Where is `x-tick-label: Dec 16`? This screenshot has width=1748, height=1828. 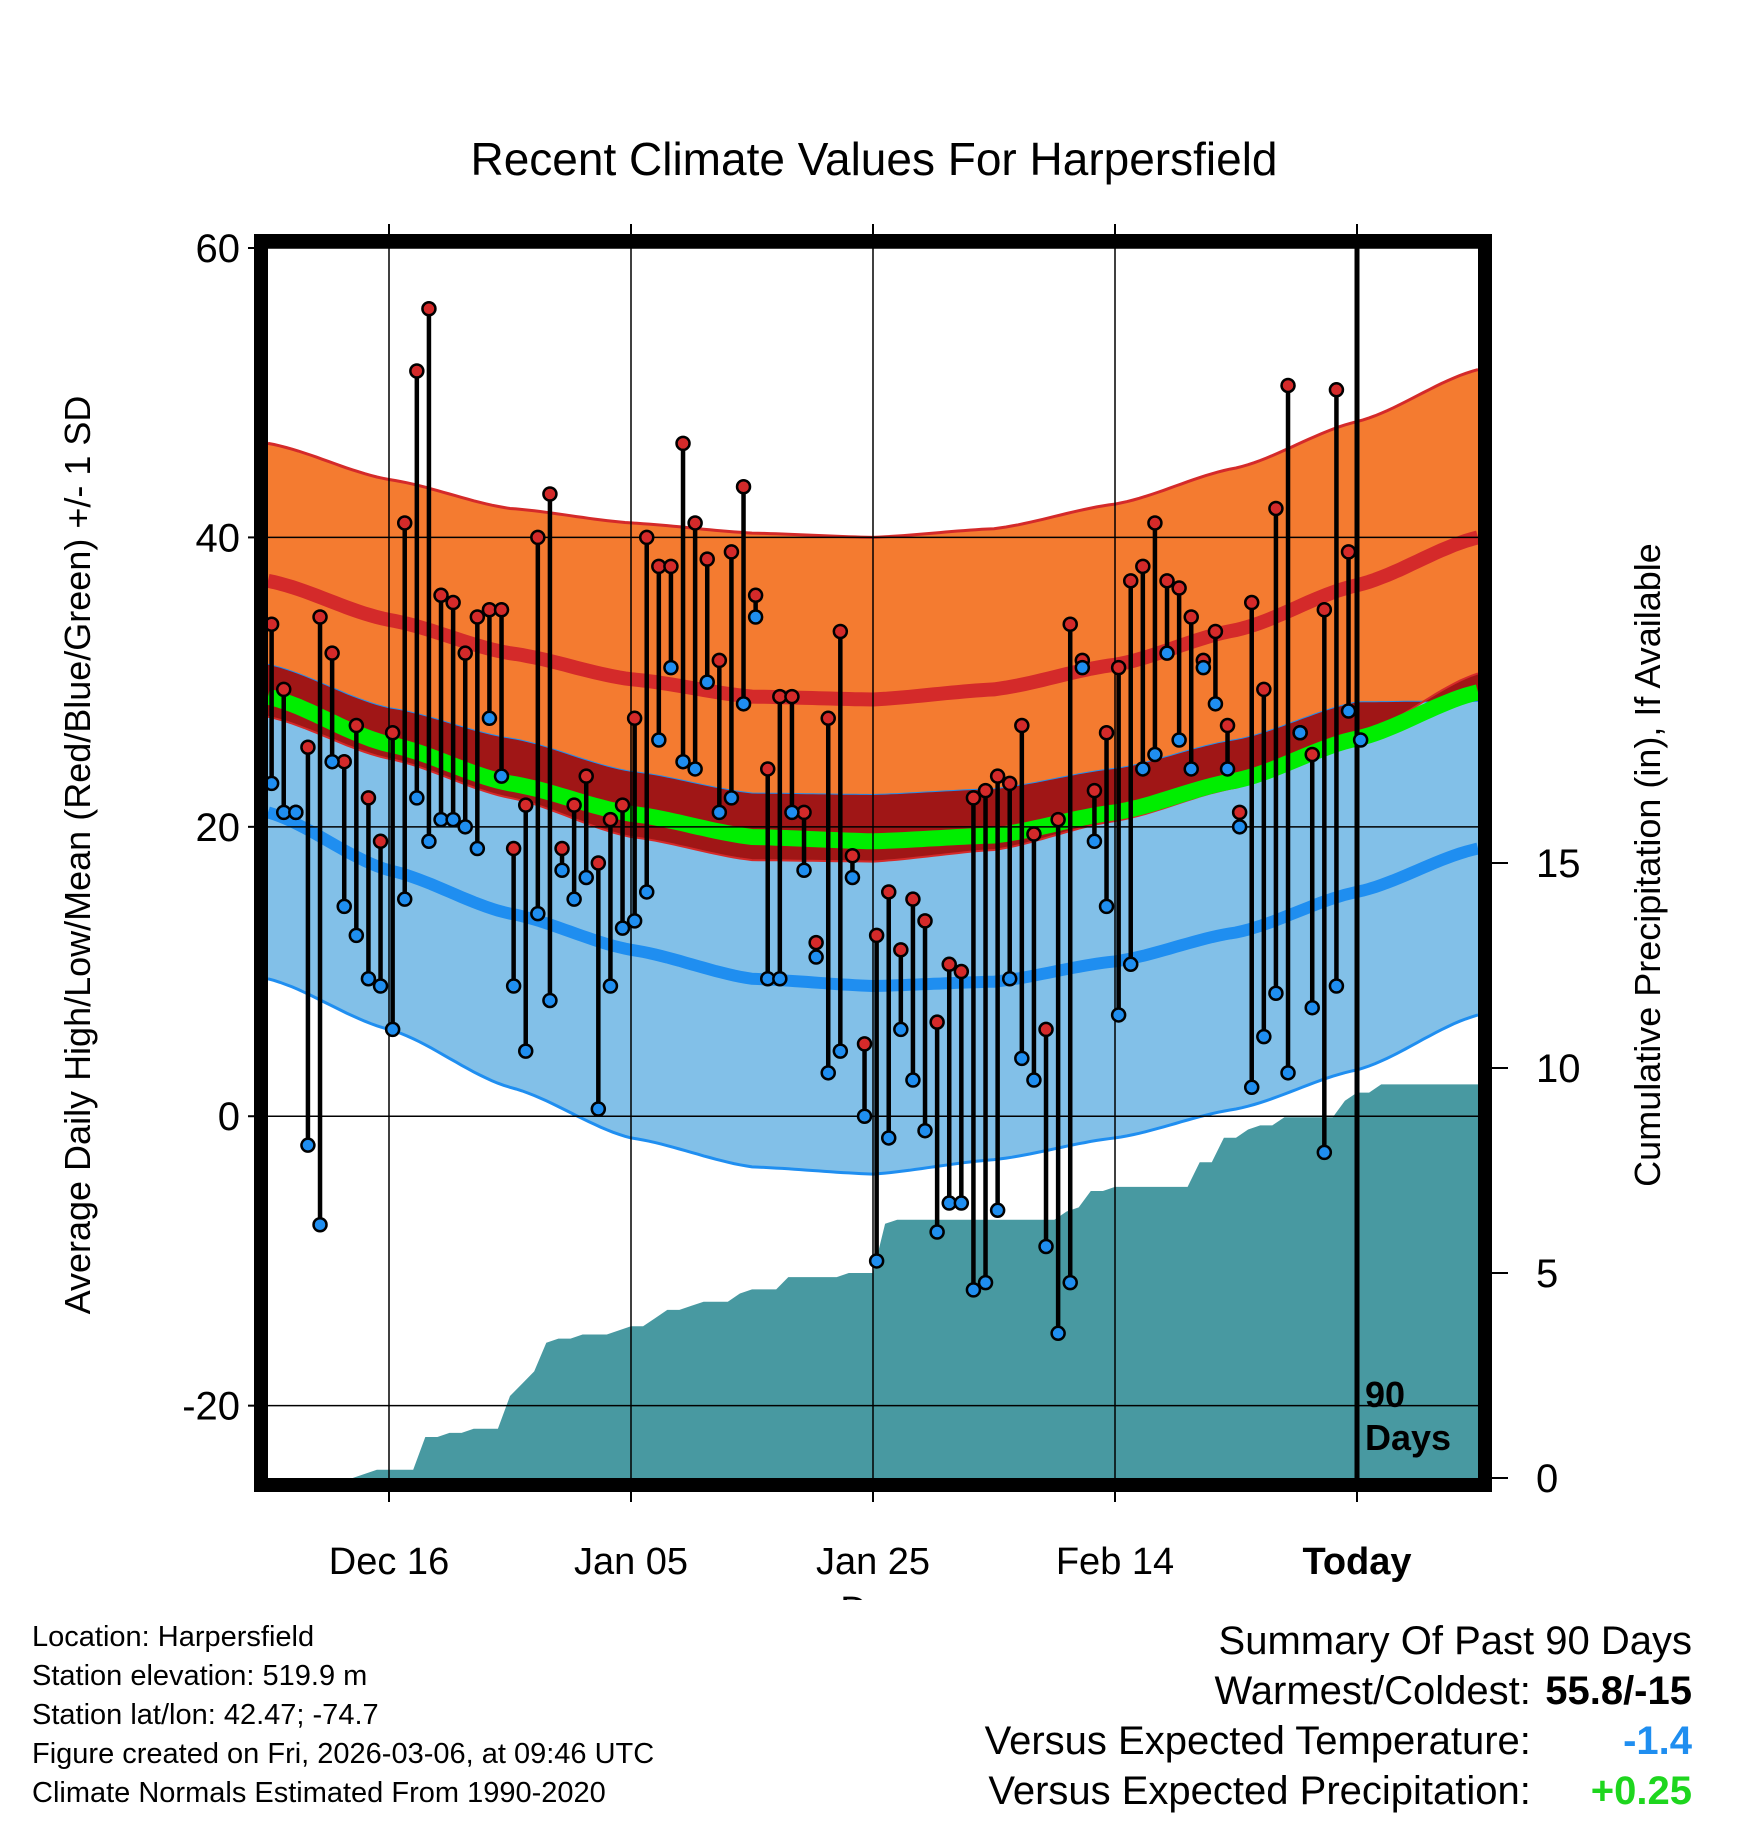
x-tick-label: Dec 16 is located at coordinates (389, 1562).